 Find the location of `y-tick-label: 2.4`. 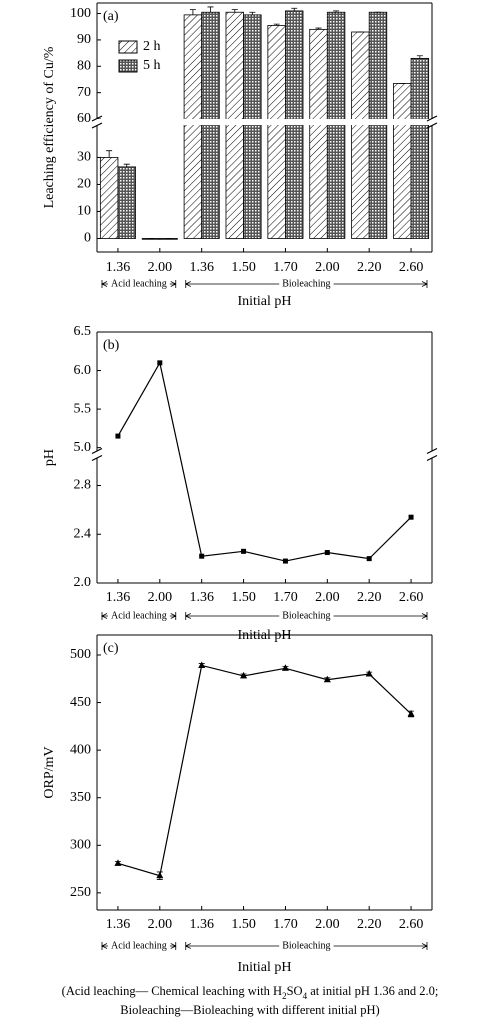

y-tick-label: 2.4 is located at coordinates (83, 533).